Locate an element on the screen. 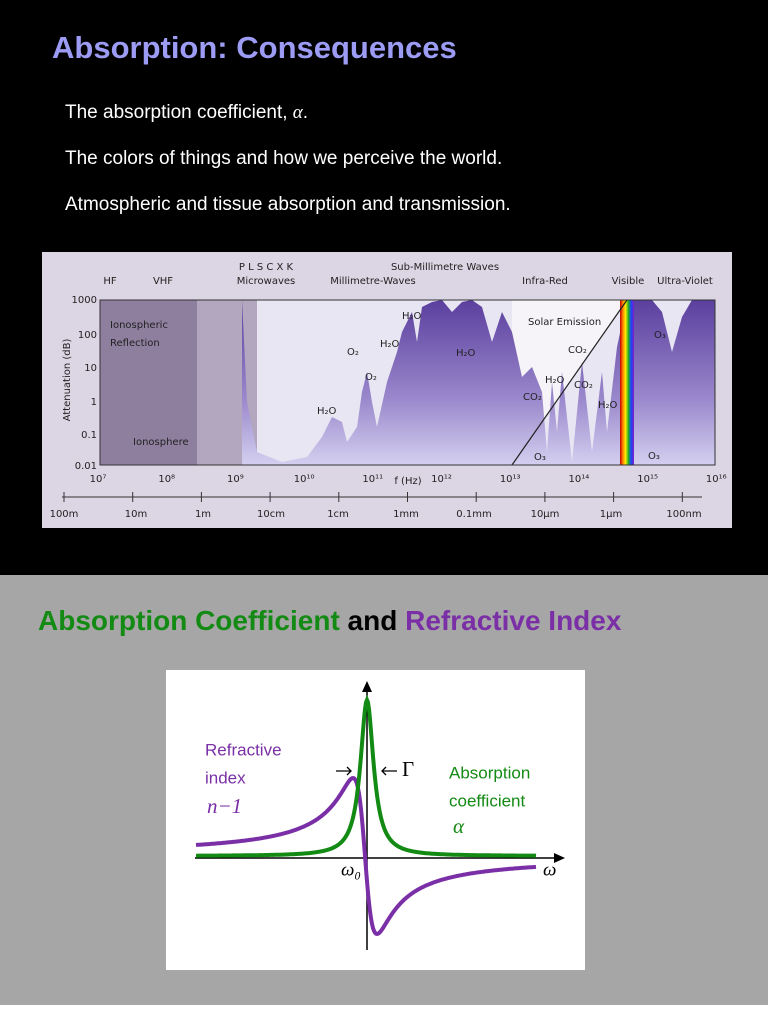 This screenshot has height=1024, width=768. slide-title: Absorption: Consequences is located at coordinates (254, 47).